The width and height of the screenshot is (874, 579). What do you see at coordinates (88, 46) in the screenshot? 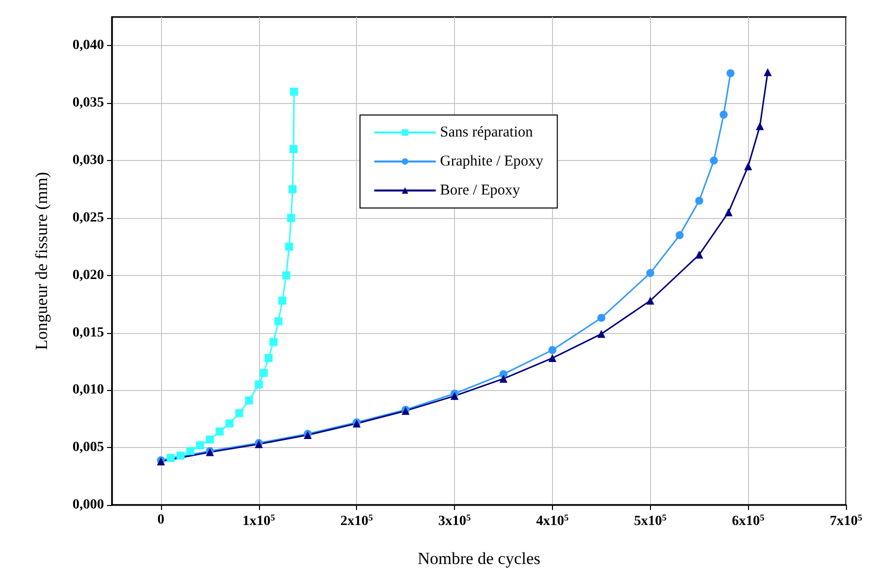
I see `y-tick-label: 0,040` at bounding box center [88, 46].